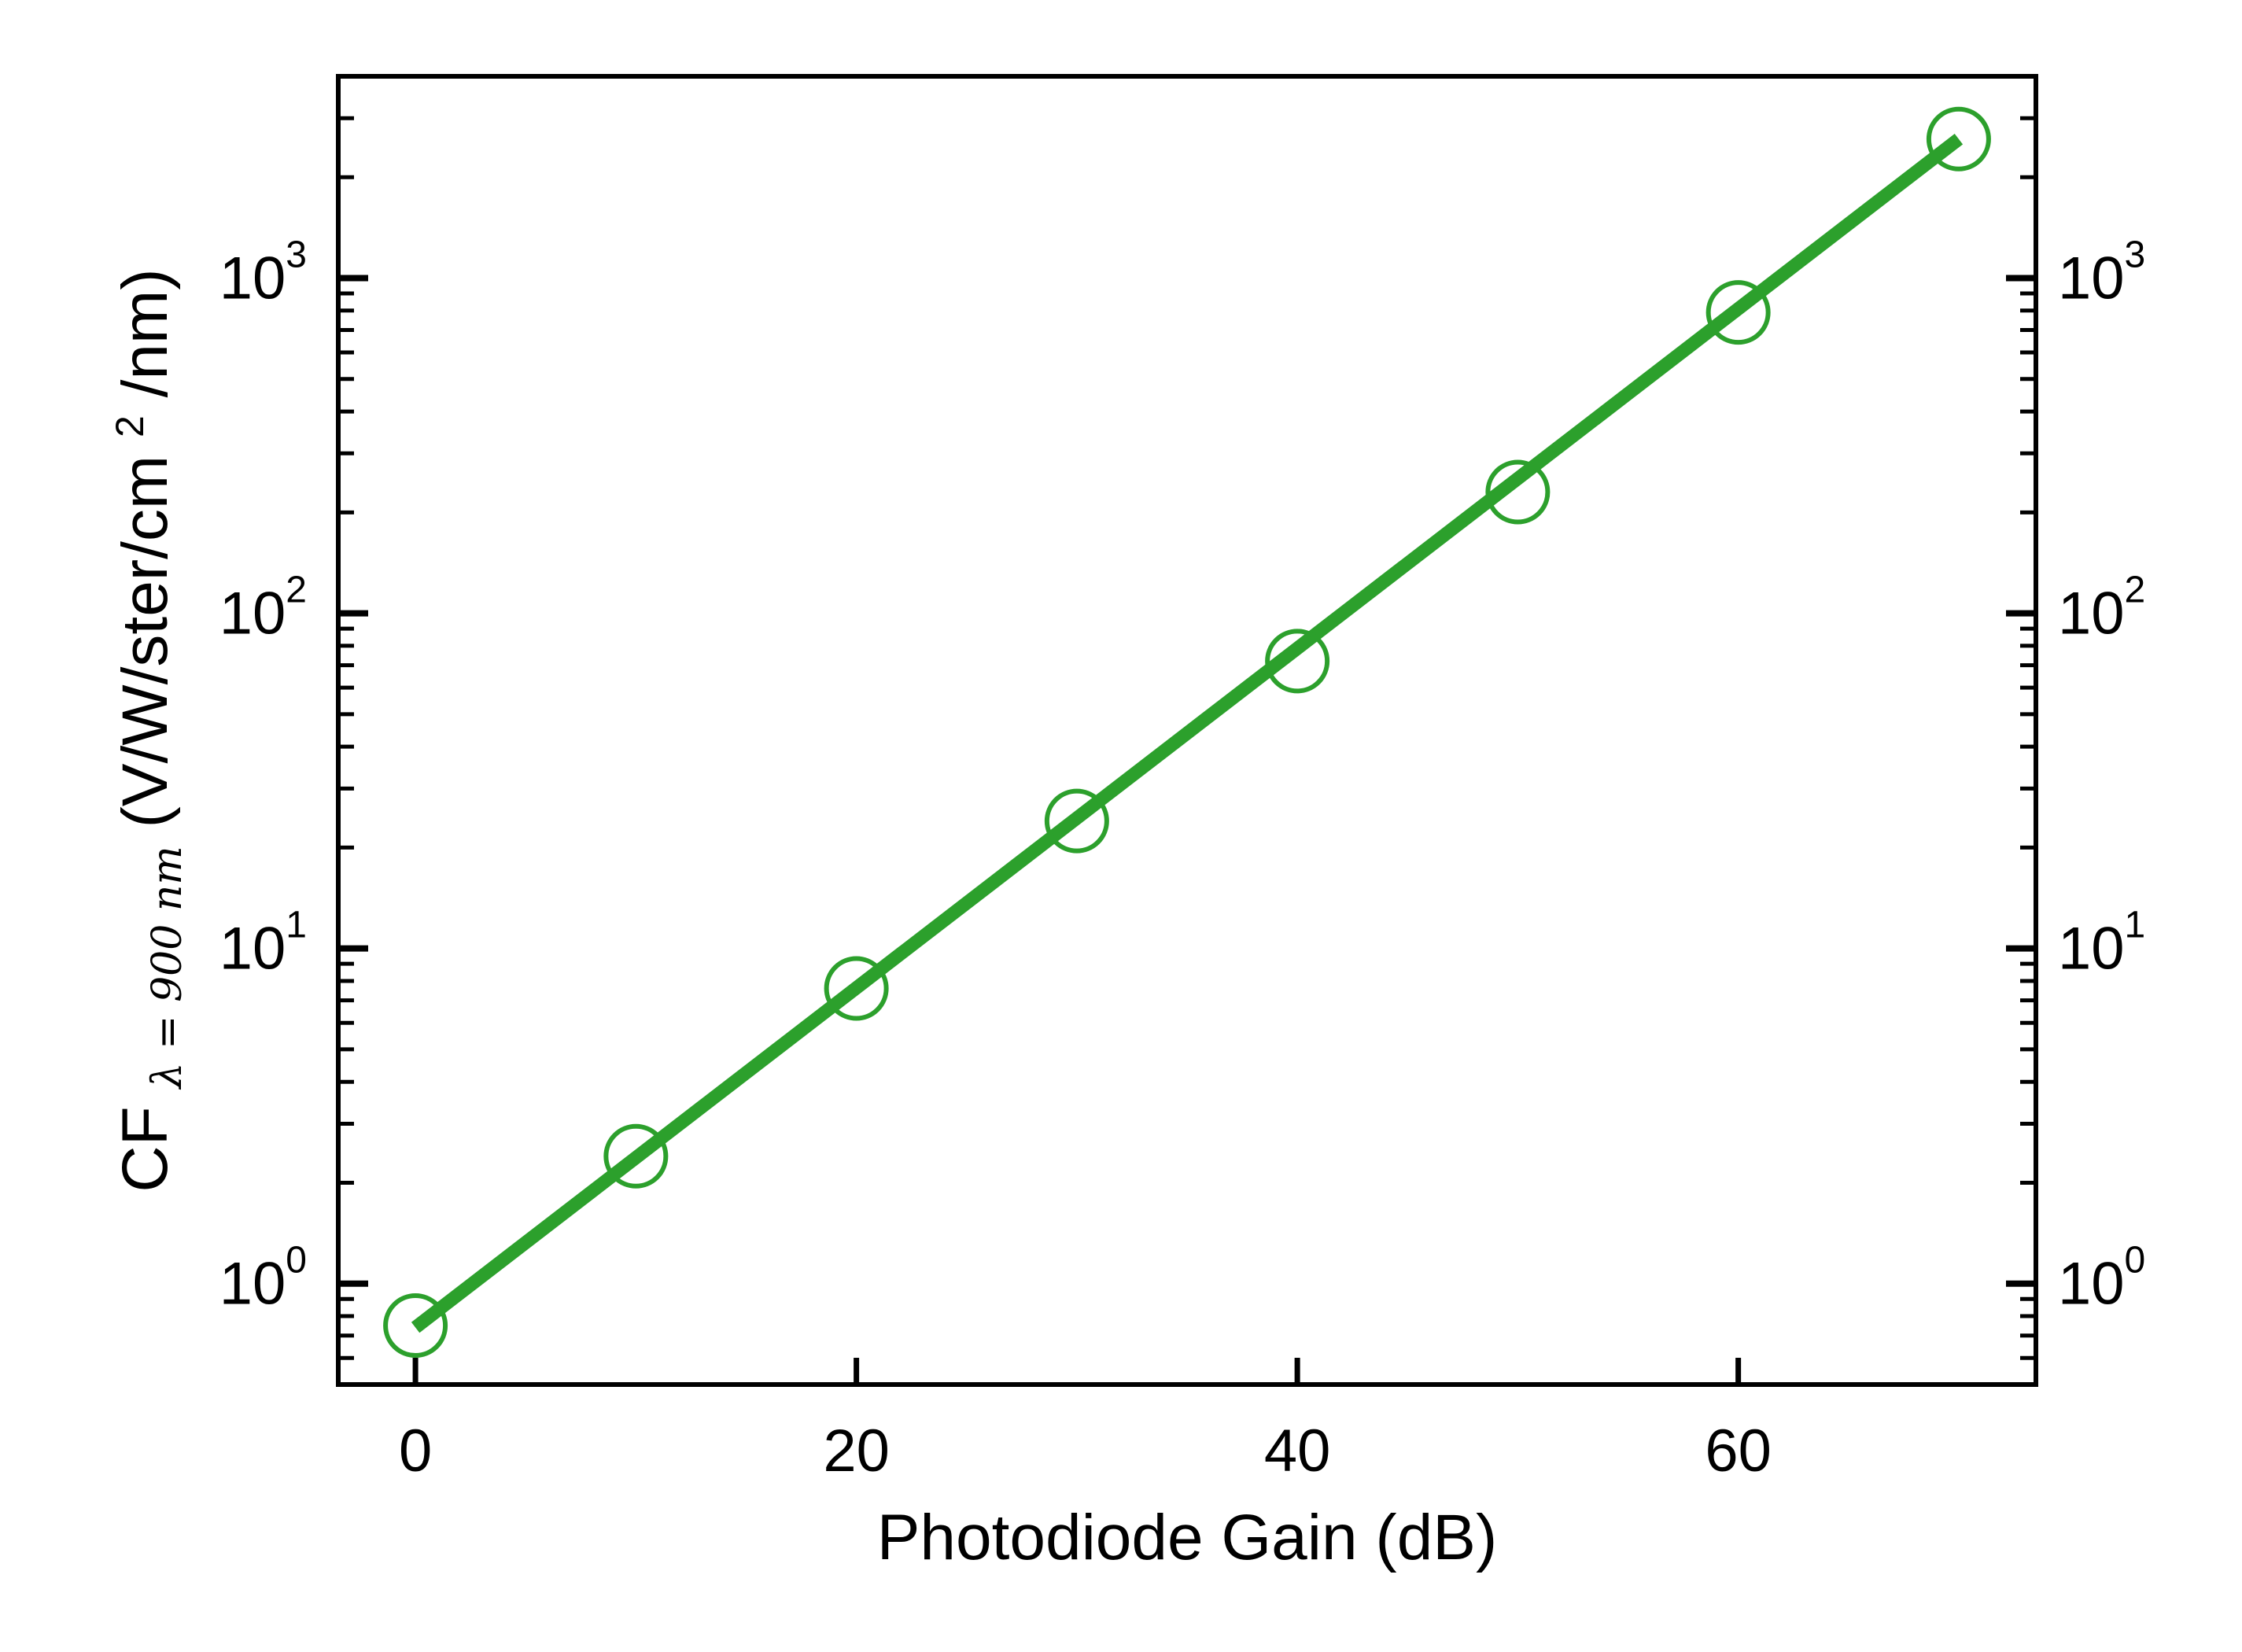 This screenshot has height=1652, width=2242. I want to click on x-axis-title: Photodiode Gain (dB), so click(1187, 1537).